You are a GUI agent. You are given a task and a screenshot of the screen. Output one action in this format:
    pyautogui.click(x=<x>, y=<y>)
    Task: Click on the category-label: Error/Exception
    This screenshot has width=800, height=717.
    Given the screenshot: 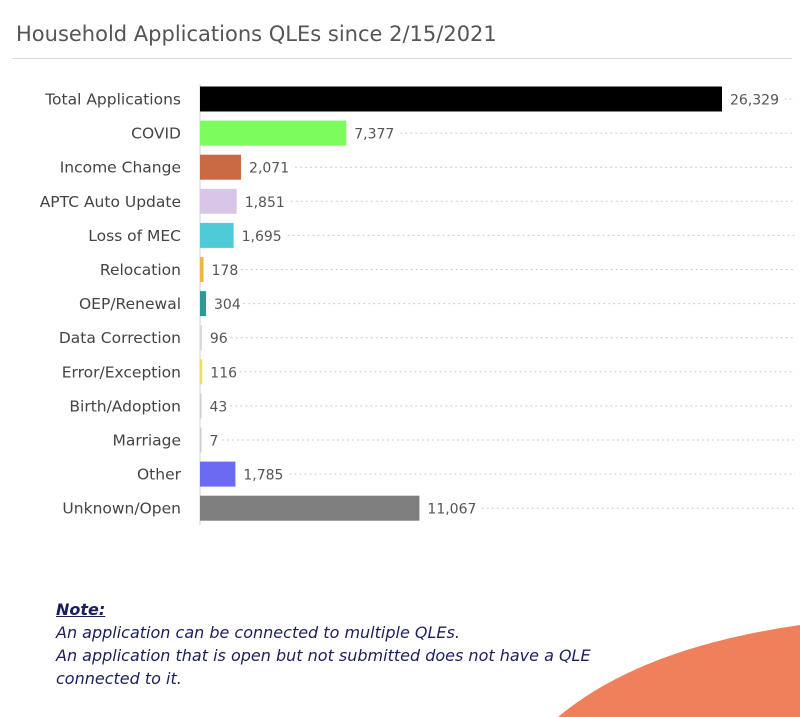 What is the action you would take?
    pyautogui.click(x=121, y=372)
    